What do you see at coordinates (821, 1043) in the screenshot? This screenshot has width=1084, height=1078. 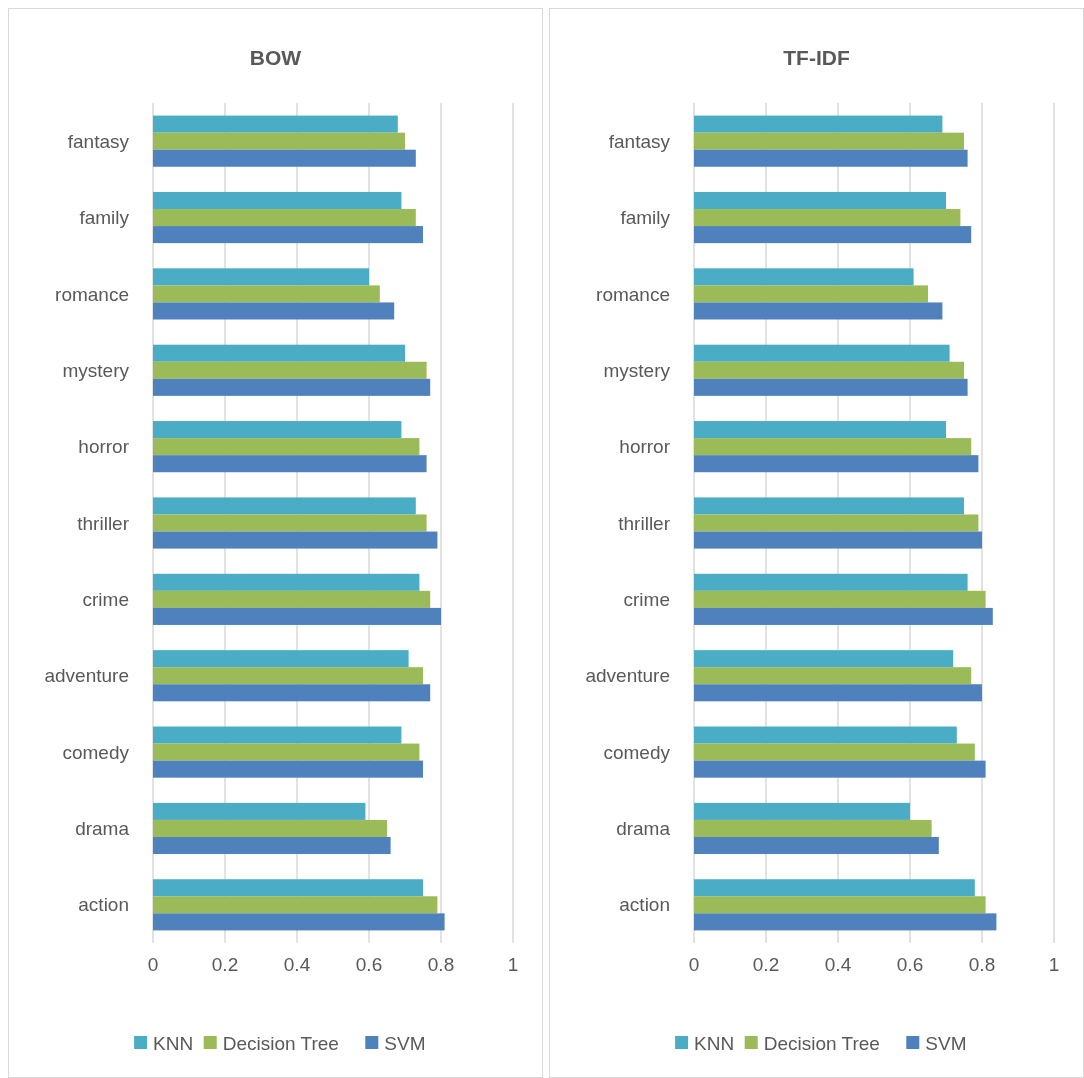 I see `legend-label: Decision Tree` at bounding box center [821, 1043].